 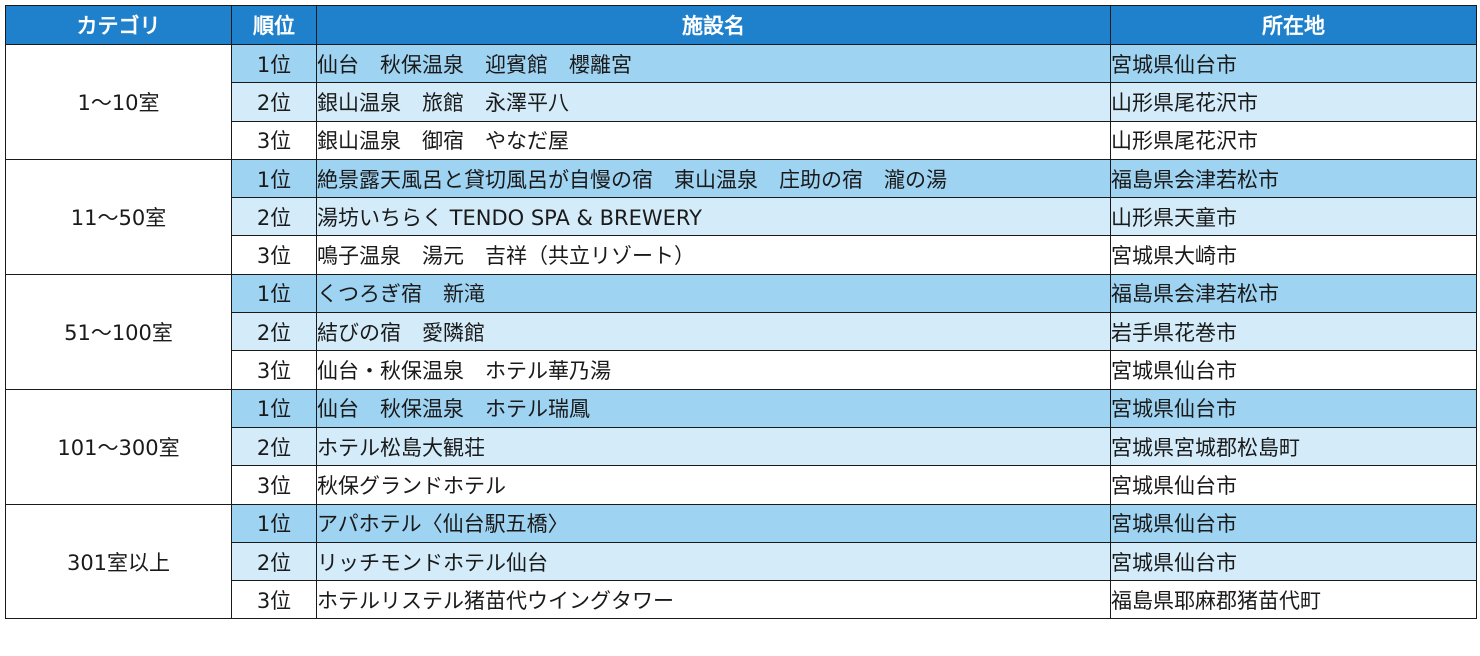 I want to click on header-category: カテゴリ, so click(x=118, y=25).